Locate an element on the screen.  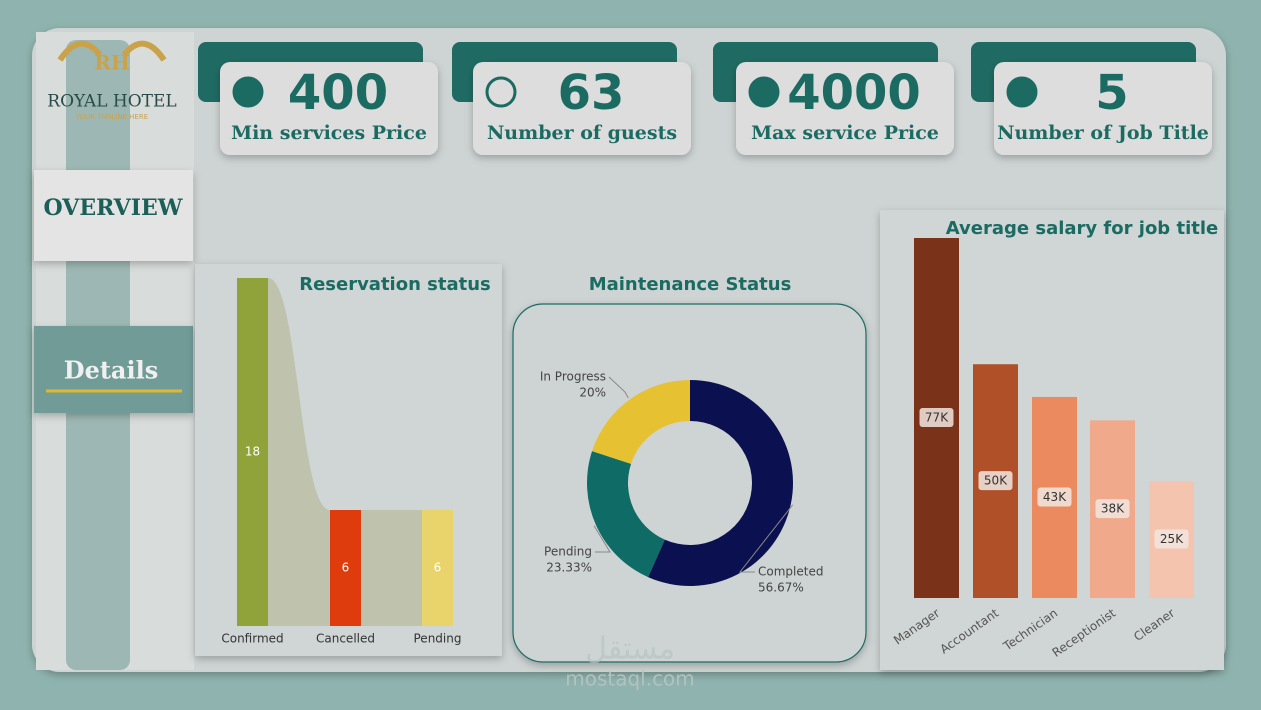
slice-label: In Progress is located at coordinates (573, 377).